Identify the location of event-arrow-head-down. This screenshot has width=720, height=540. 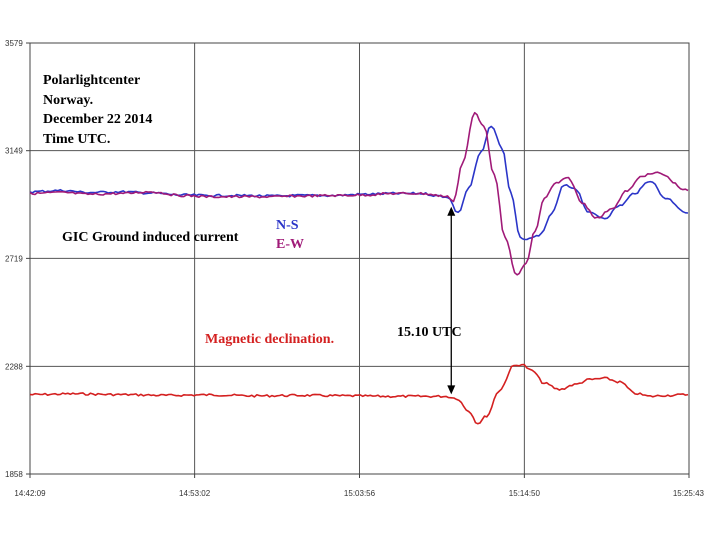
(451, 390).